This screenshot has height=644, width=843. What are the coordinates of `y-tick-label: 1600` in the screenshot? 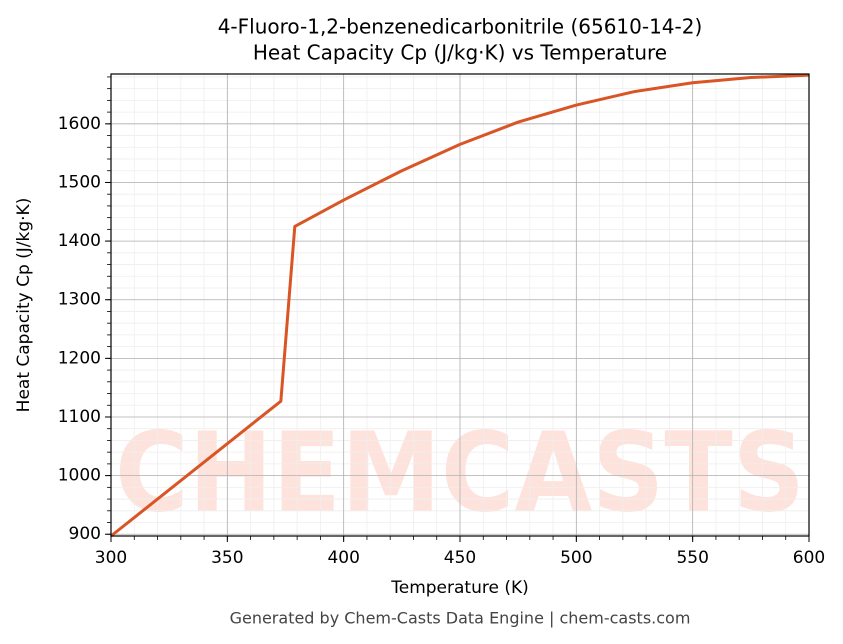 It's located at (79, 124).